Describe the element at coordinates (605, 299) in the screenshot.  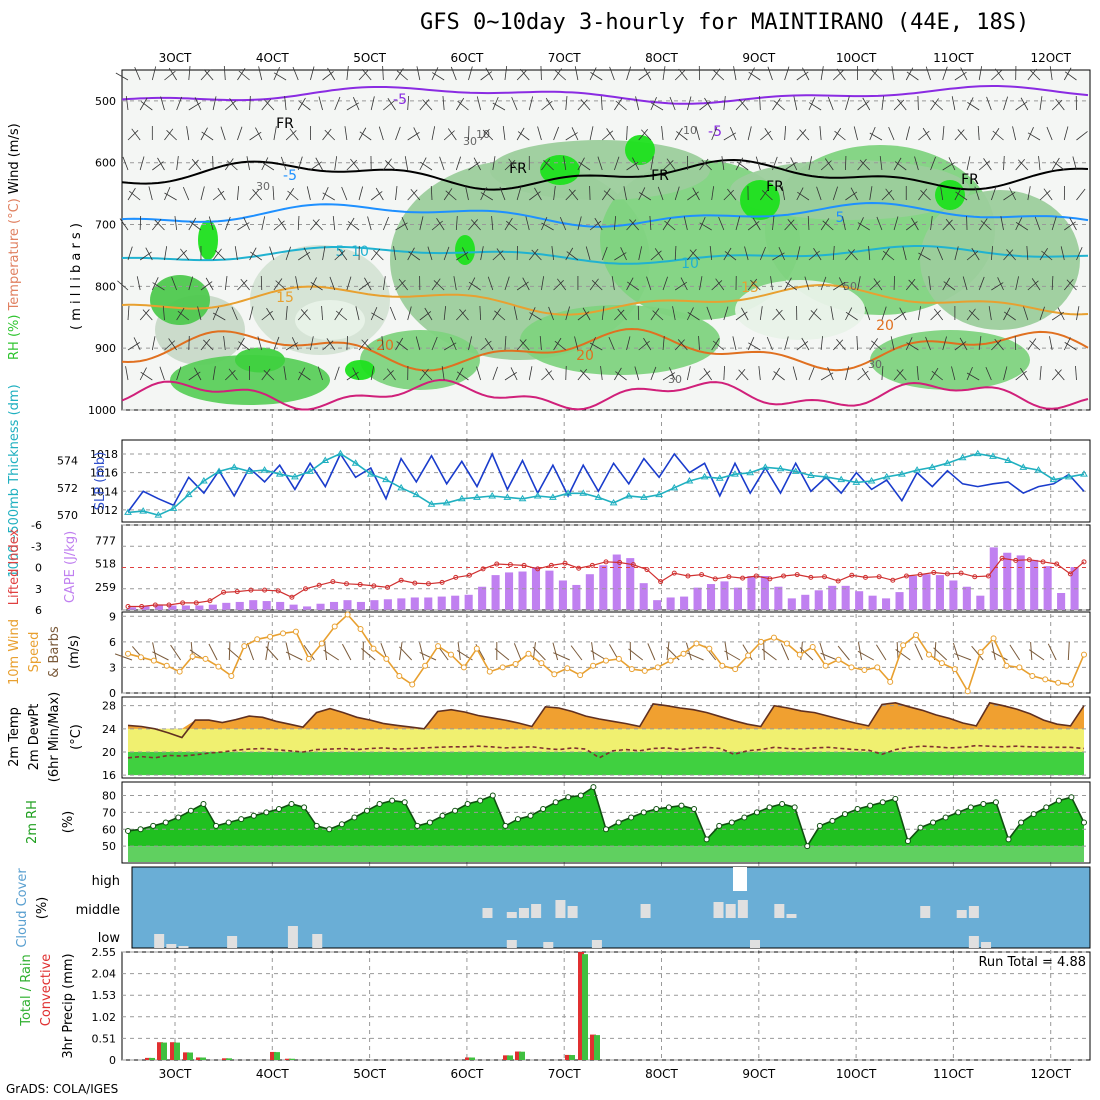
I see `isotherm-15-line` at that location.